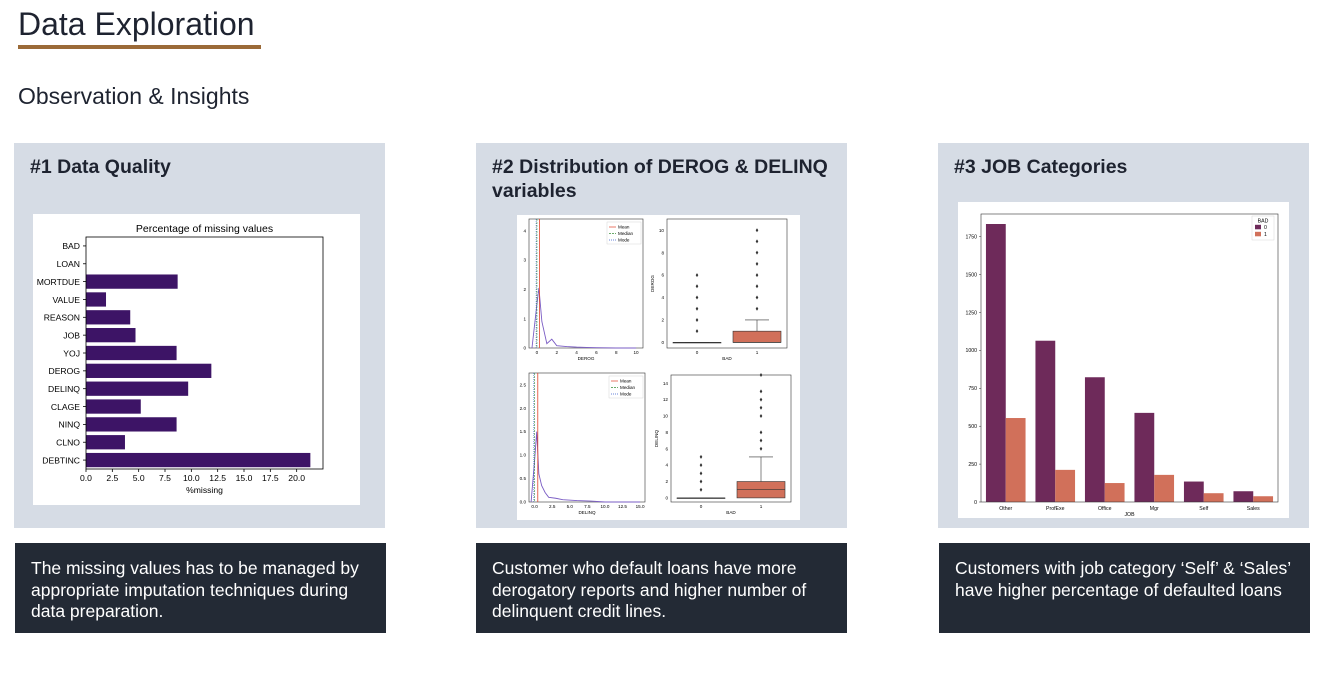 Image resolution: width=1335 pixels, height=675 pixels. I want to click on x-tick-label: 1, so click(757, 352).